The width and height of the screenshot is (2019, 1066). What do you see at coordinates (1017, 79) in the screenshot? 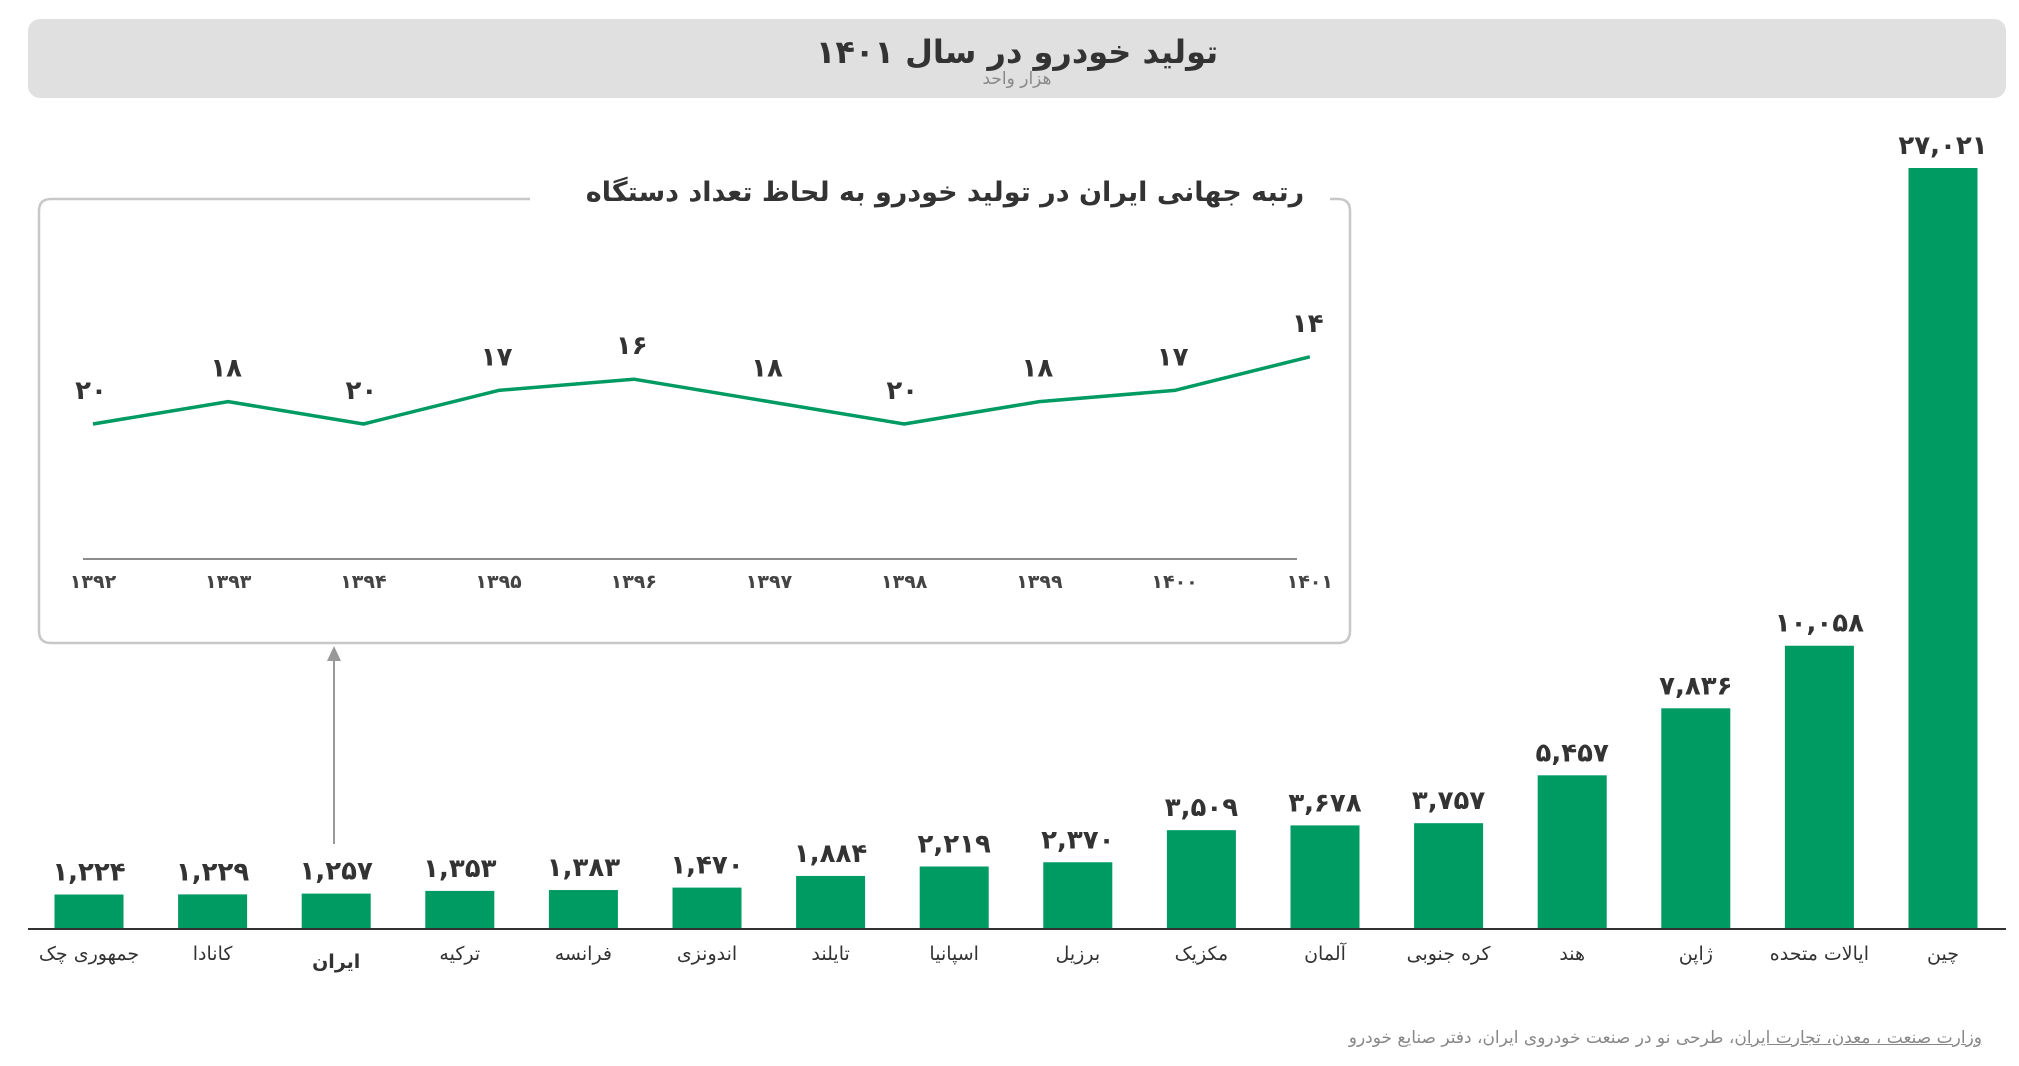
I see `chart-subtitle: هزار واحد` at bounding box center [1017, 79].